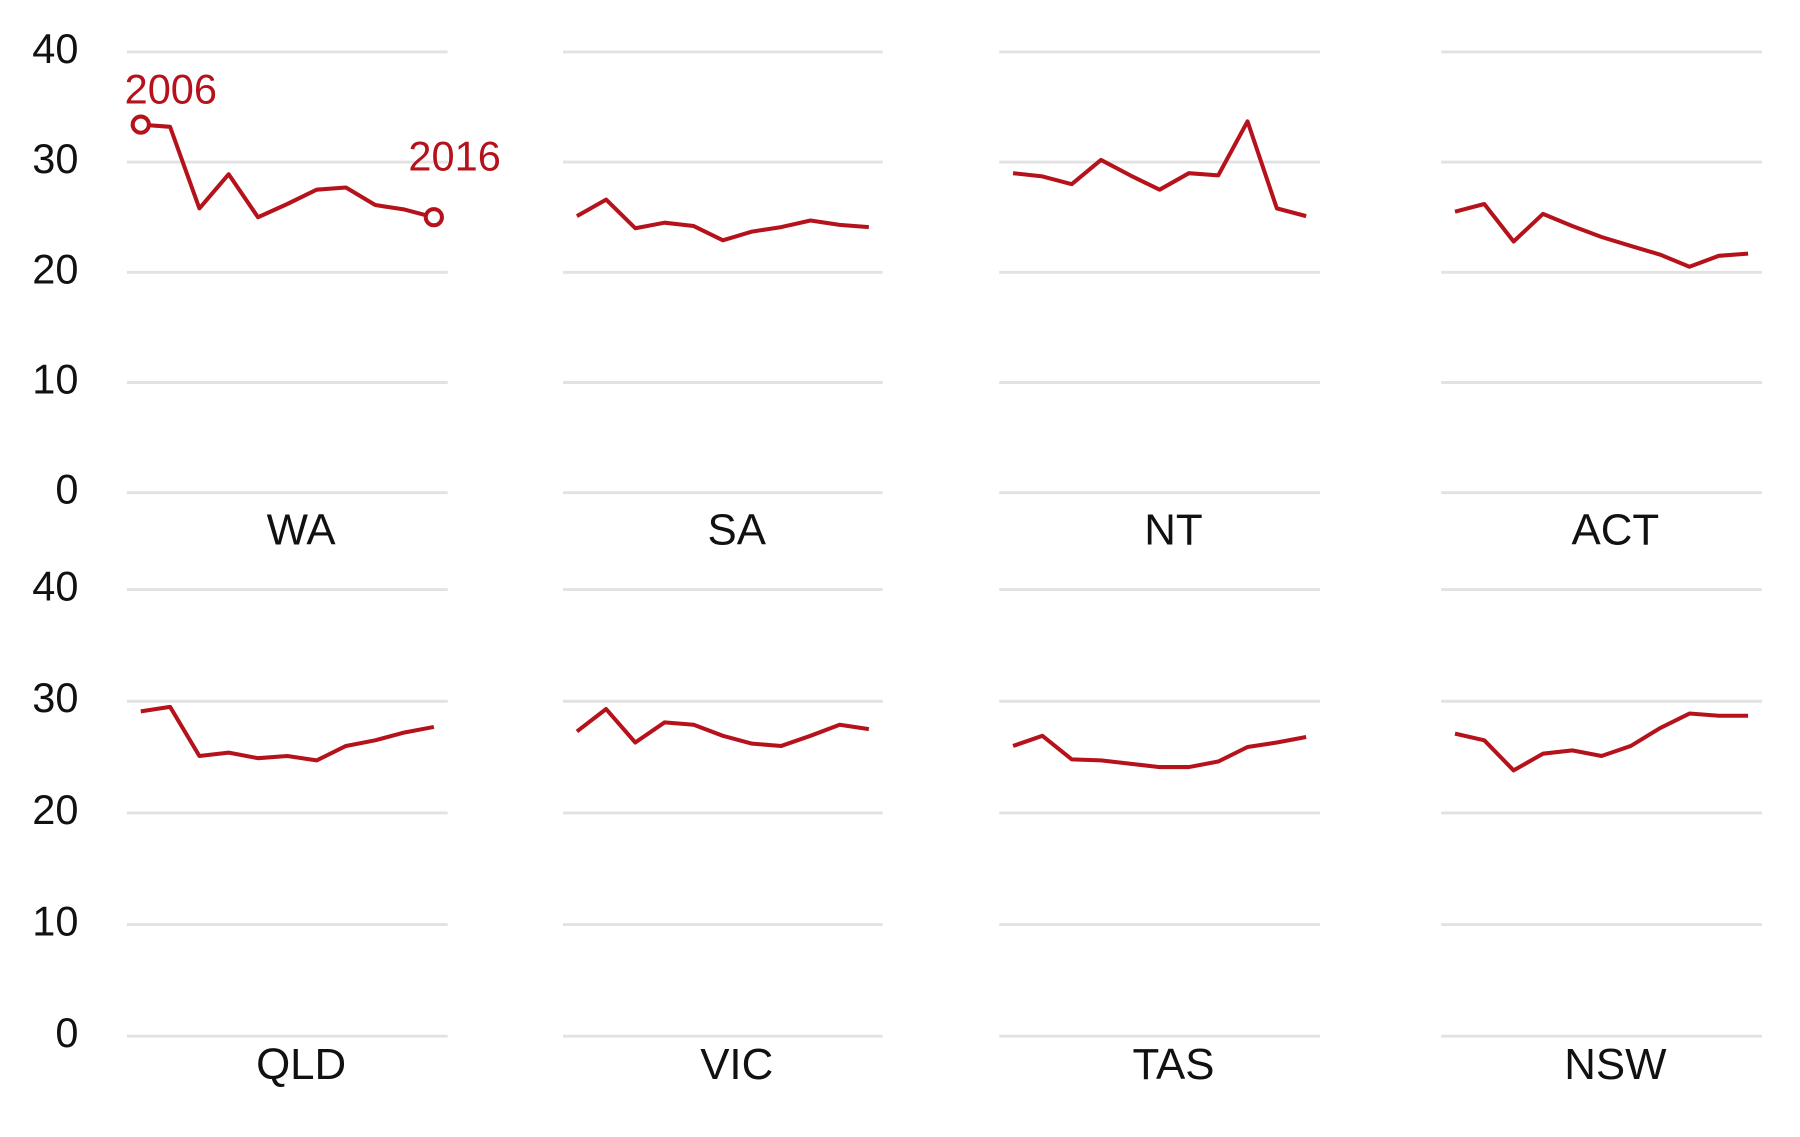  I want to click on panel-title: WA, so click(302, 530).